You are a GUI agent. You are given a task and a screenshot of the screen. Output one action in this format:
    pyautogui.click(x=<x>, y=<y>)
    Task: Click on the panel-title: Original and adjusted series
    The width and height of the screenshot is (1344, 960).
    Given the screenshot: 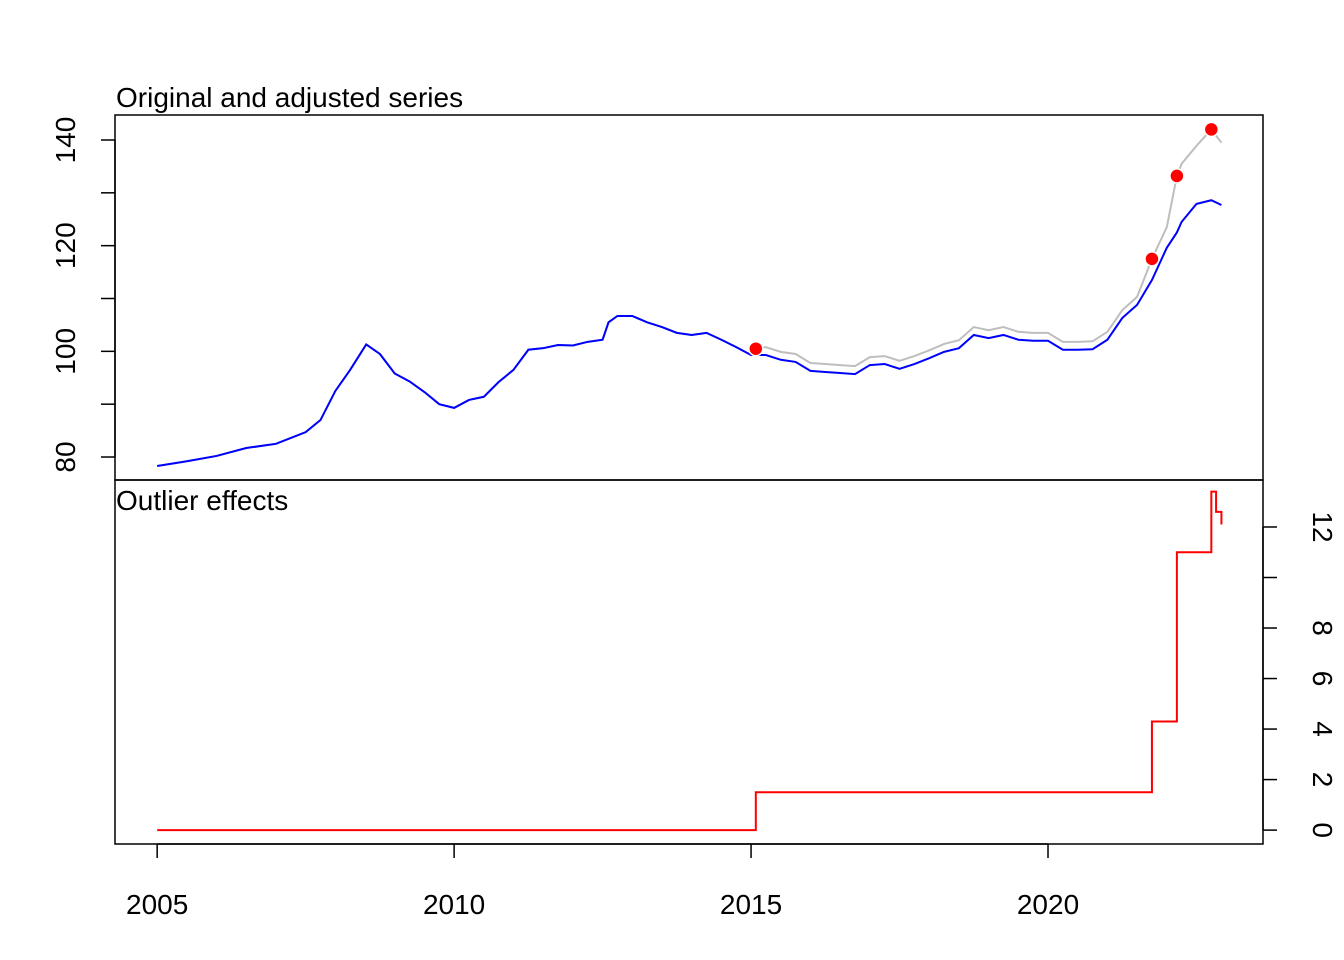 What is the action you would take?
    pyautogui.click(x=289, y=97)
    